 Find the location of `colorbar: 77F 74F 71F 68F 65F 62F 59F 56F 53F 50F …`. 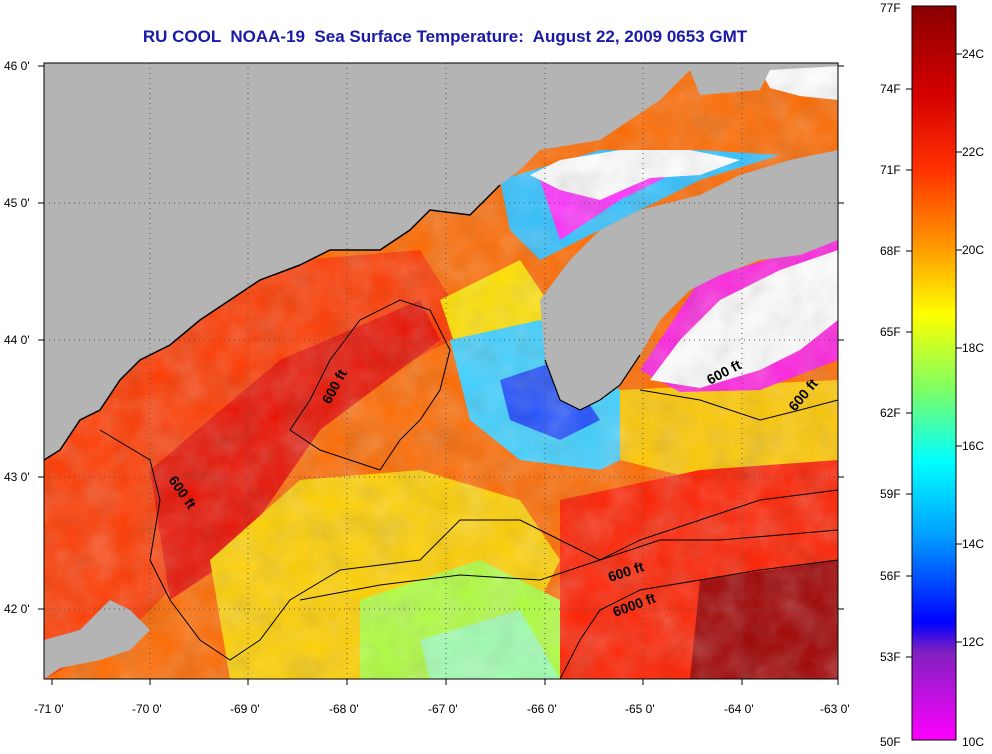

colorbar: 77F 74F 71F 68F 65F 62F 59F 56F 53F 50F … is located at coordinates (932, 375).